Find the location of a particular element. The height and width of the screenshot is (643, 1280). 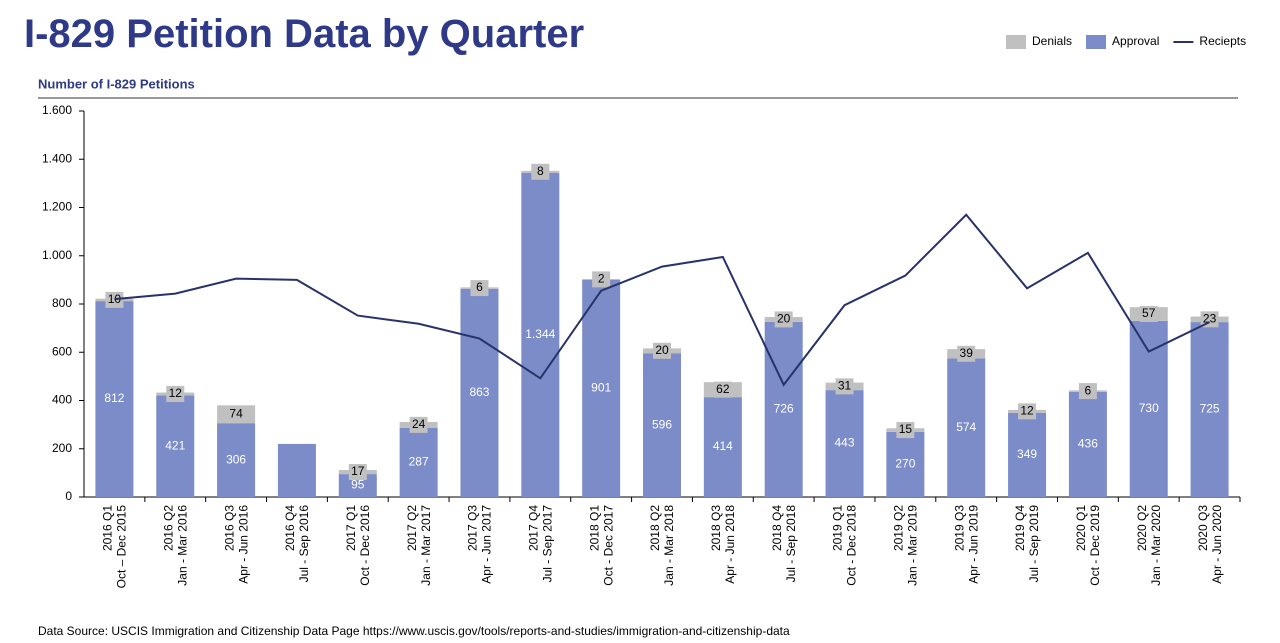

x-tick-label: 2016 Q2 Jan - Mar 2016 is located at coordinates (175, 545).